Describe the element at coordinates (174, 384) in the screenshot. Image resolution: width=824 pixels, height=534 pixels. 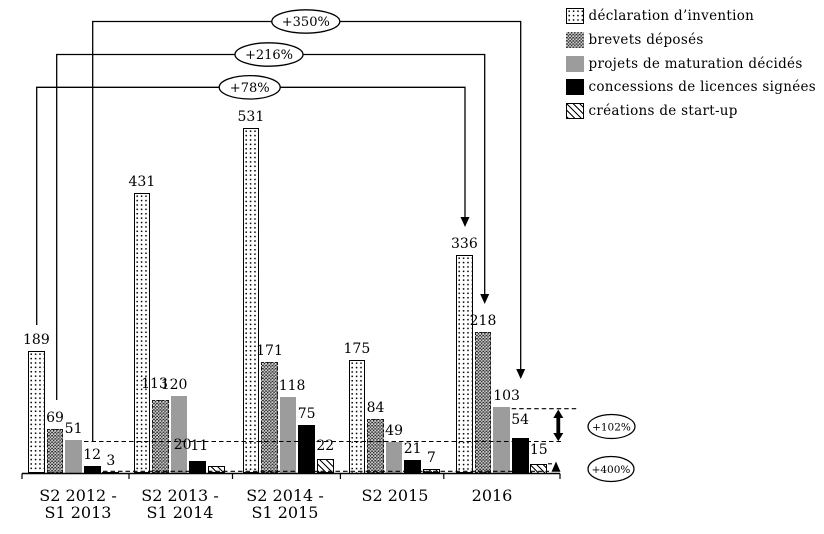
I see `value-label: 120` at that location.